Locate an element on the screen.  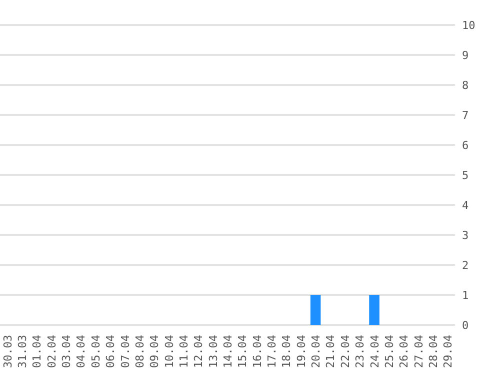
x-tick-label: 22.04 is located at coordinates (345, 351).